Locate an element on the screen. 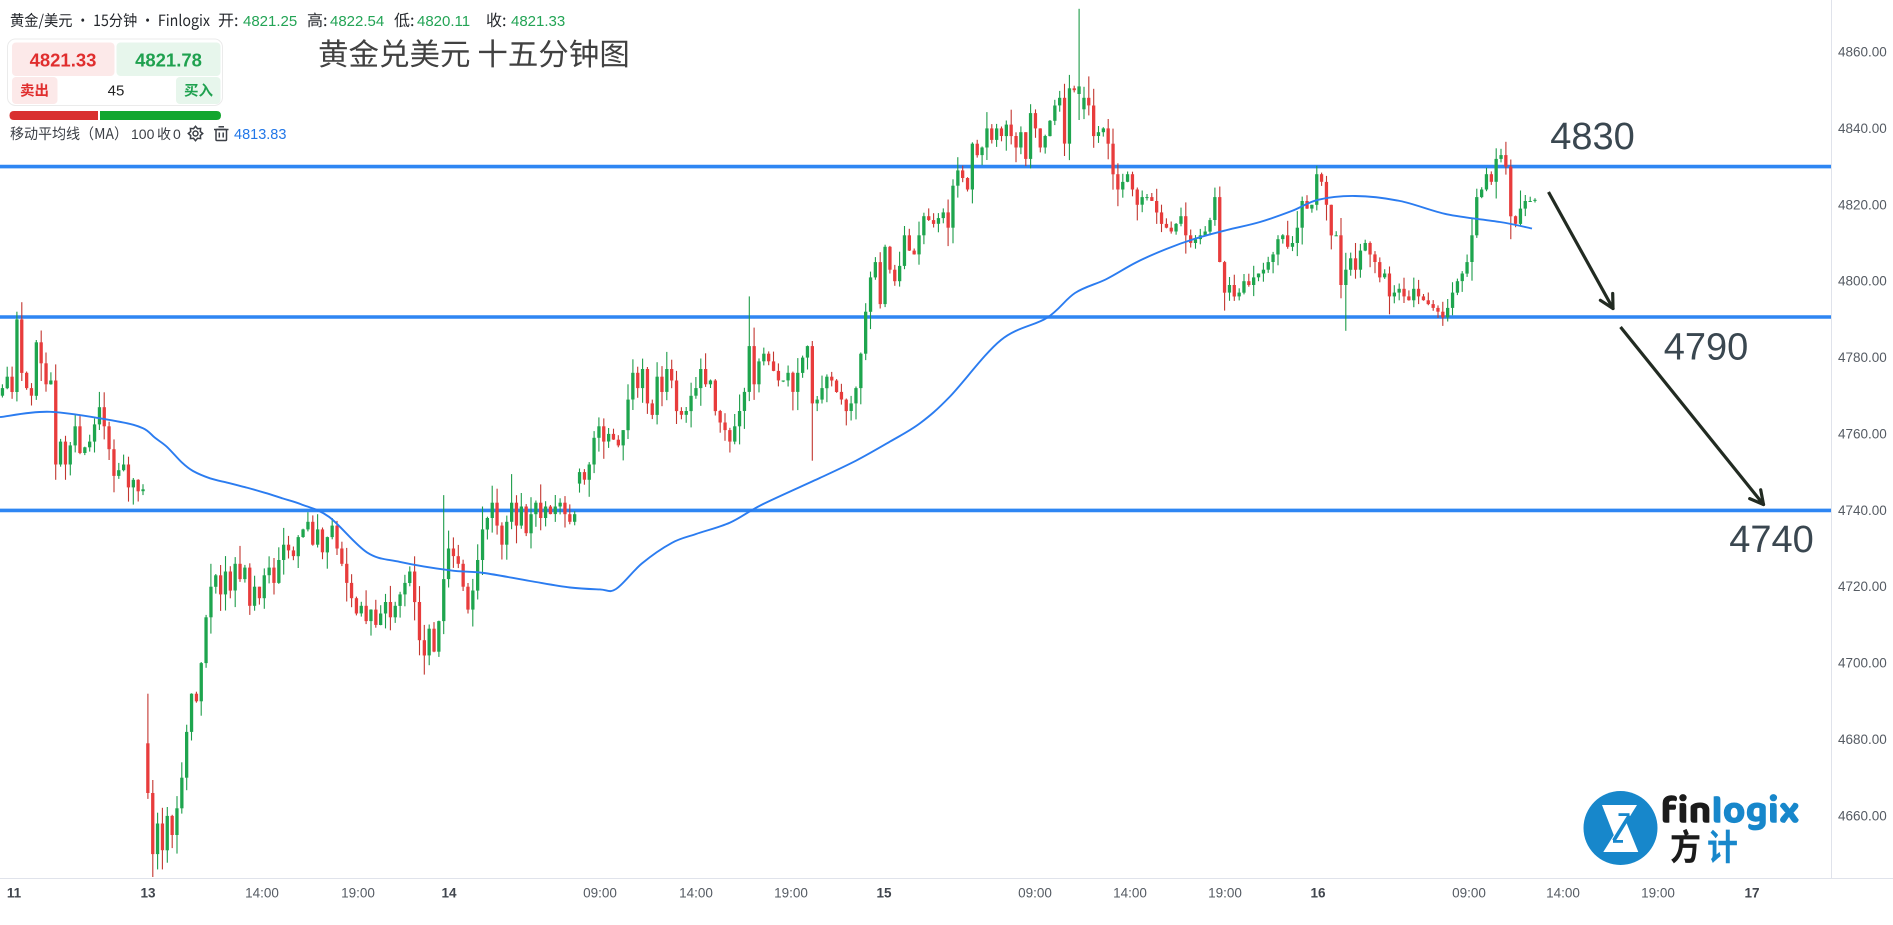 The image size is (1893, 925). svg-text: 4680.00 is located at coordinates (1862, 739).